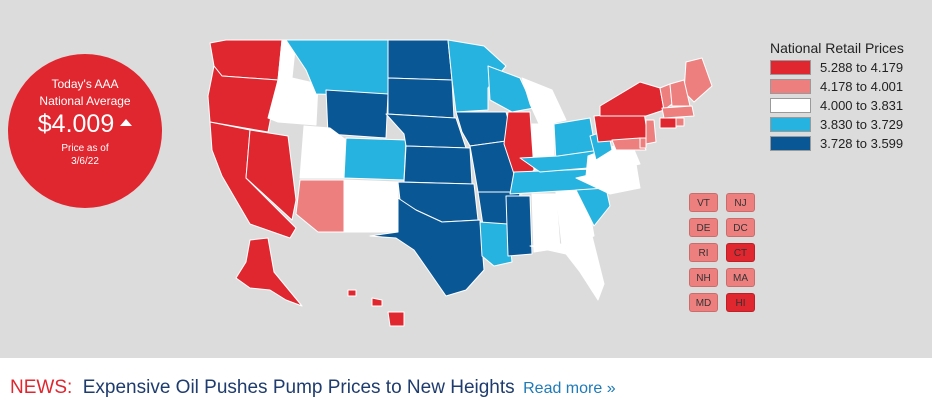 This screenshot has height=419, width=932. I want to click on small-state-box: MA, so click(740, 277).